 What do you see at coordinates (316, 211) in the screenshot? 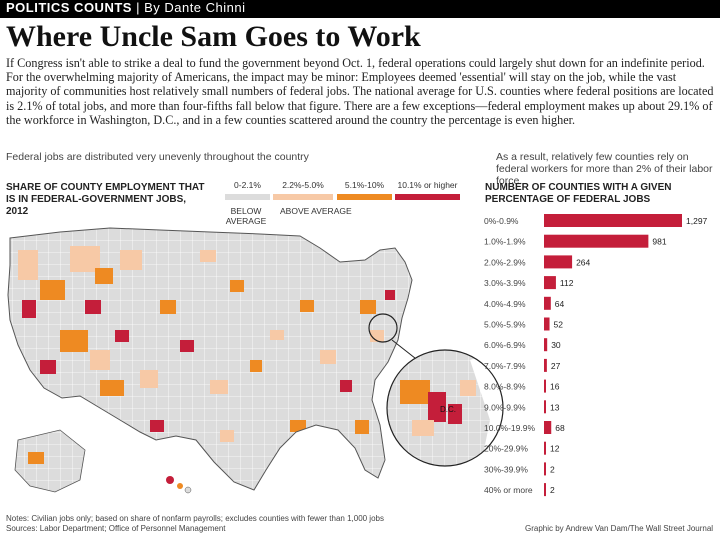
I see `legend-above-average: ABOVE AVERAGE` at bounding box center [316, 211].